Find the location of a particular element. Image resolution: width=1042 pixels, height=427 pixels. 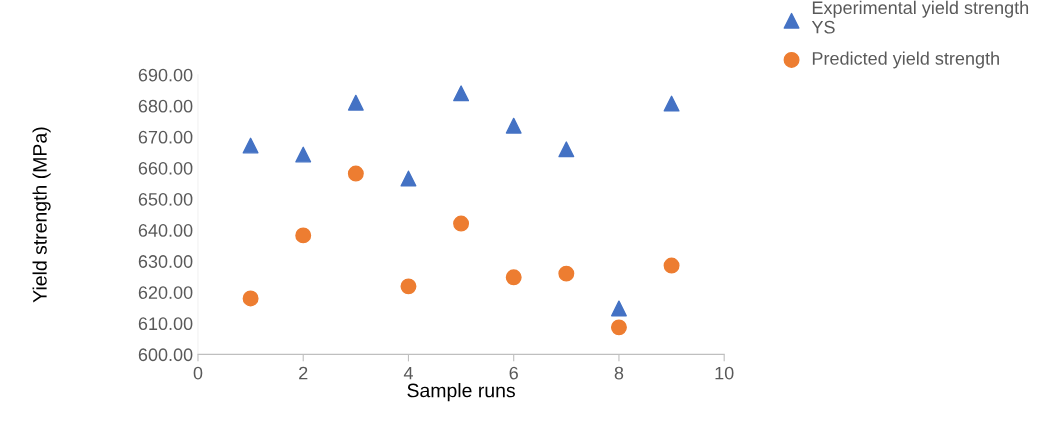

x-axis-title: Sample runs is located at coordinates (461, 392).